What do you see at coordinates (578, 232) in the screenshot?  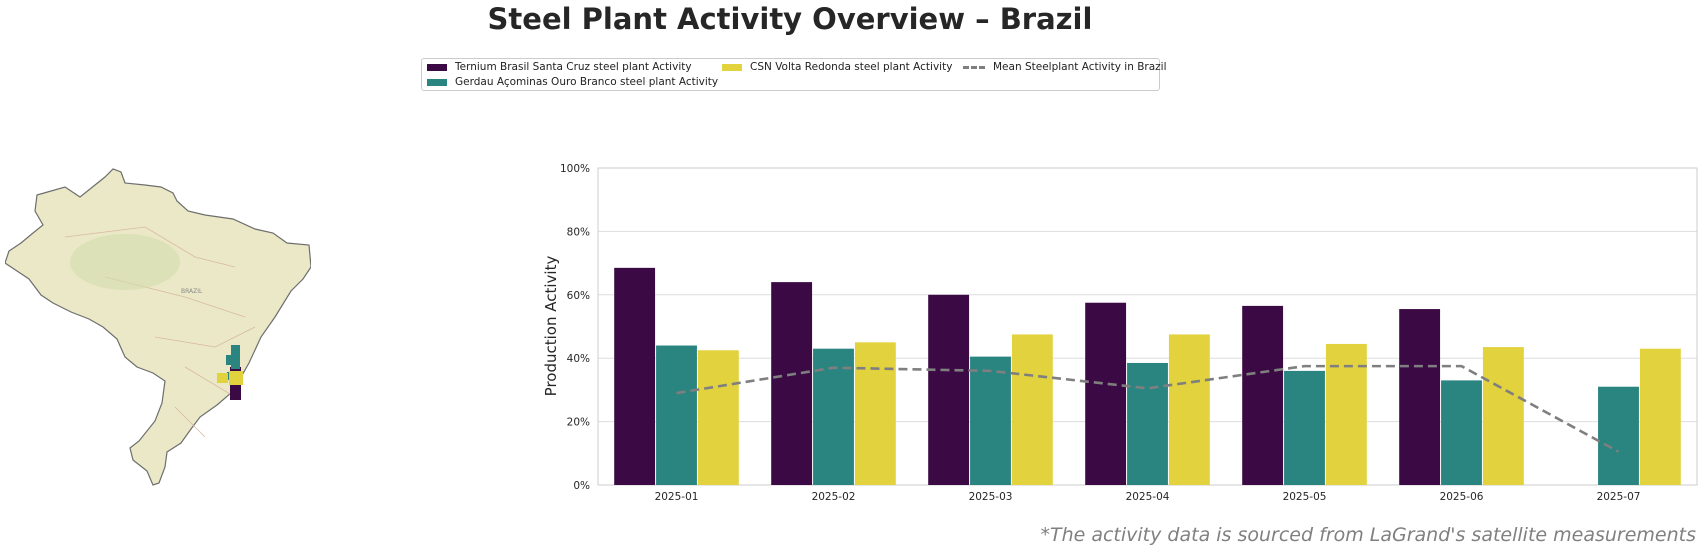 I see `y-tick-label: 80%` at bounding box center [578, 232].